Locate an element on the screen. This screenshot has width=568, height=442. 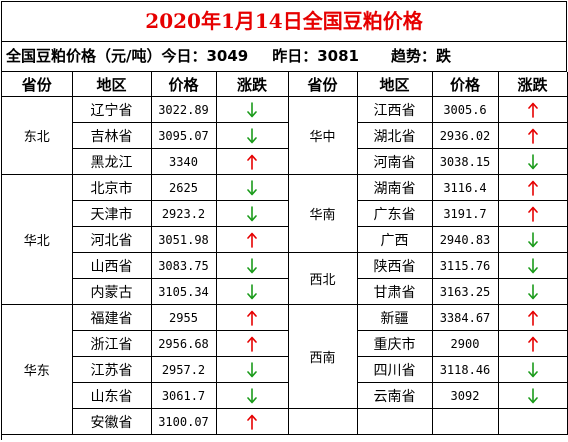
table-row: 山西省 3083.75 西北 陕西省 3115.76 is located at coordinates (285, 278).